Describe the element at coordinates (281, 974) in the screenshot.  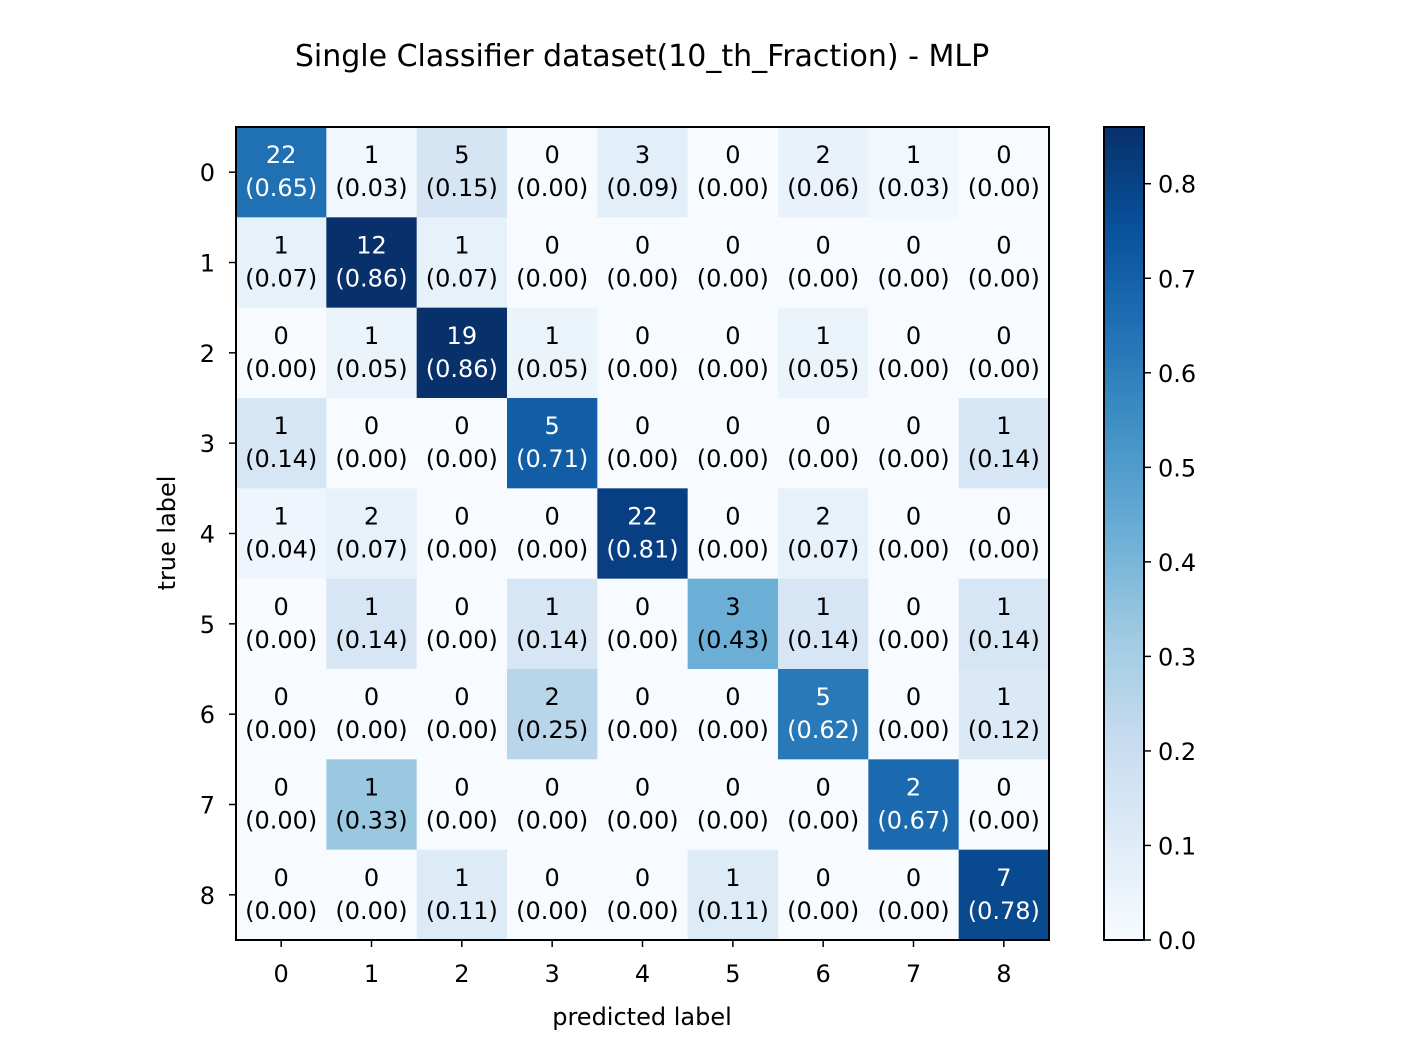
I see `x-tick-label: 0` at that location.